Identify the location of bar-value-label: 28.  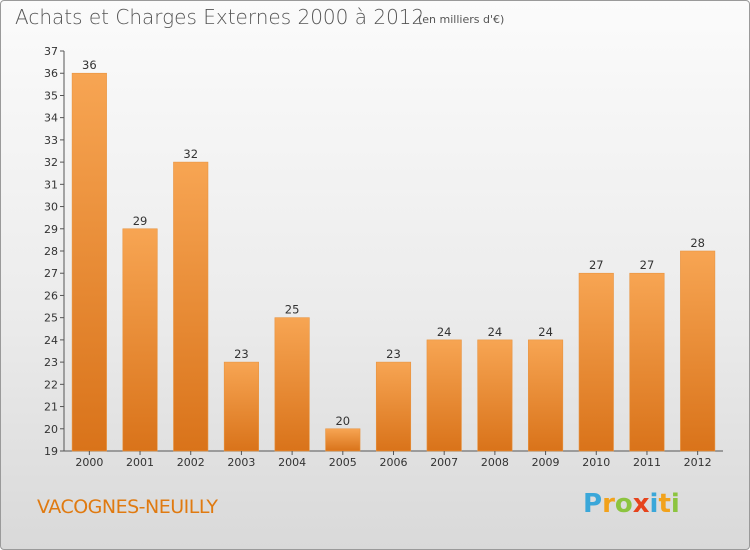
(697, 243).